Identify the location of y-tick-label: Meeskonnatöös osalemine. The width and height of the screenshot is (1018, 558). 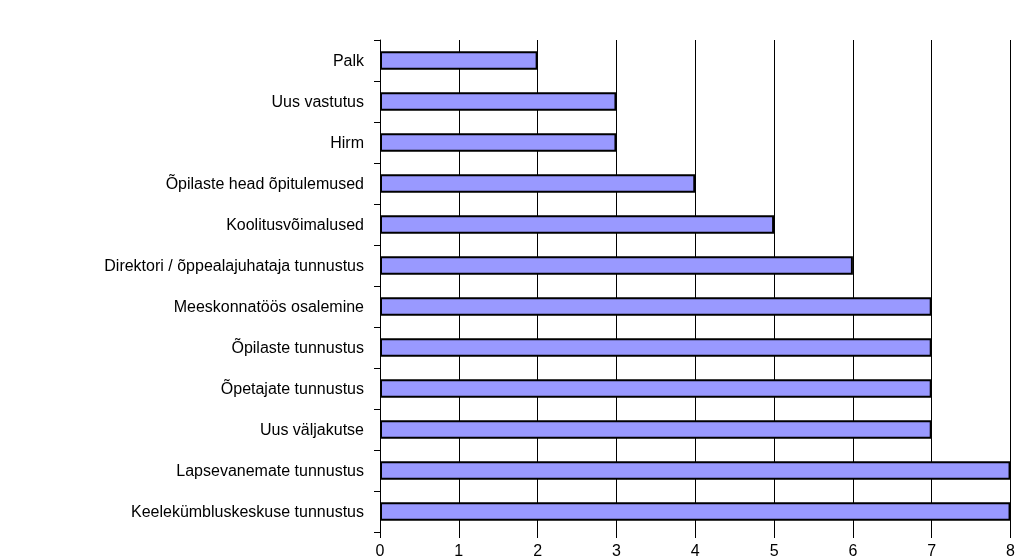
(269, 306).